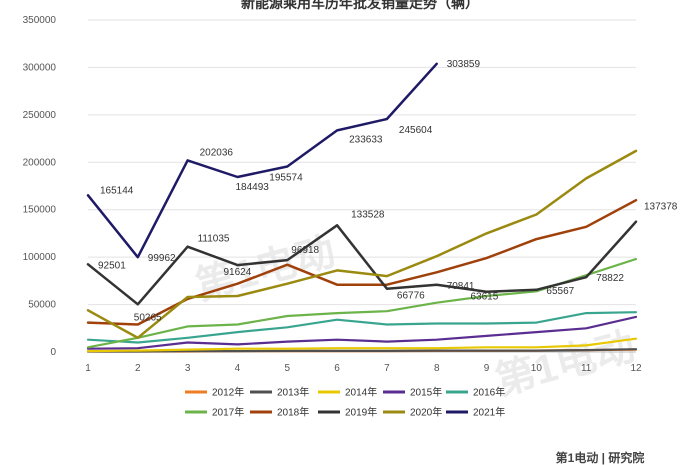 The image size is (689, 465). I want to click on data-label: 92501, so click(112, 265).